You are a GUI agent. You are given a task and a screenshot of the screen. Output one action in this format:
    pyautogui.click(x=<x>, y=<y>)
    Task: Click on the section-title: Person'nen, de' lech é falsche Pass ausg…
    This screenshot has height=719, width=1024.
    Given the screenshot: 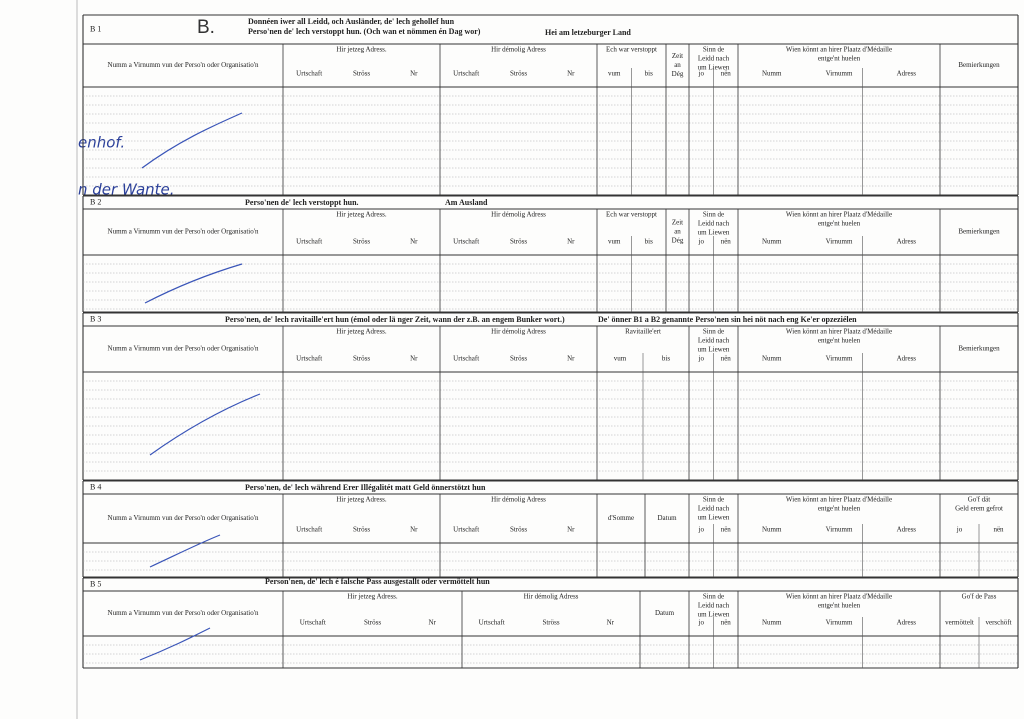 What is the action you would take?
    pyautogui.click(x=377, y=581)
    